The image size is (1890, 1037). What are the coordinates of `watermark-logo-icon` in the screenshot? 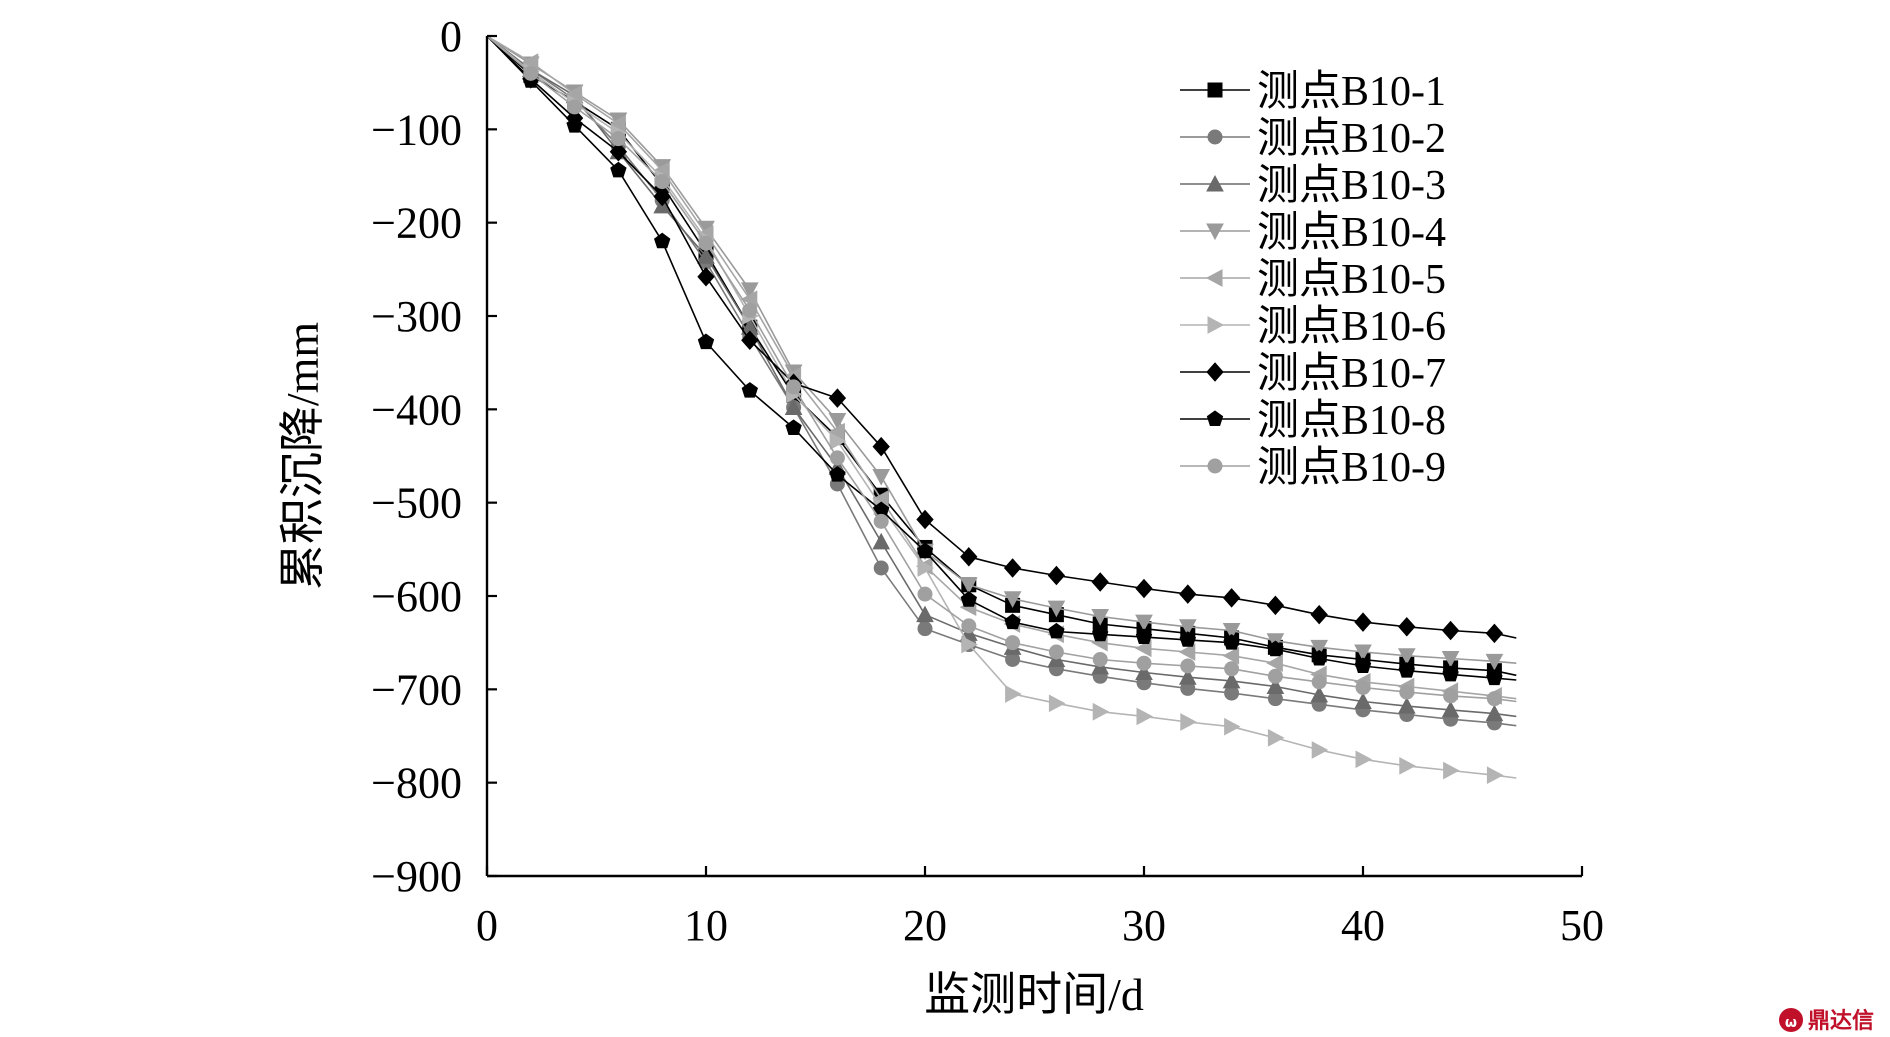 It's located at (1791, 1020).